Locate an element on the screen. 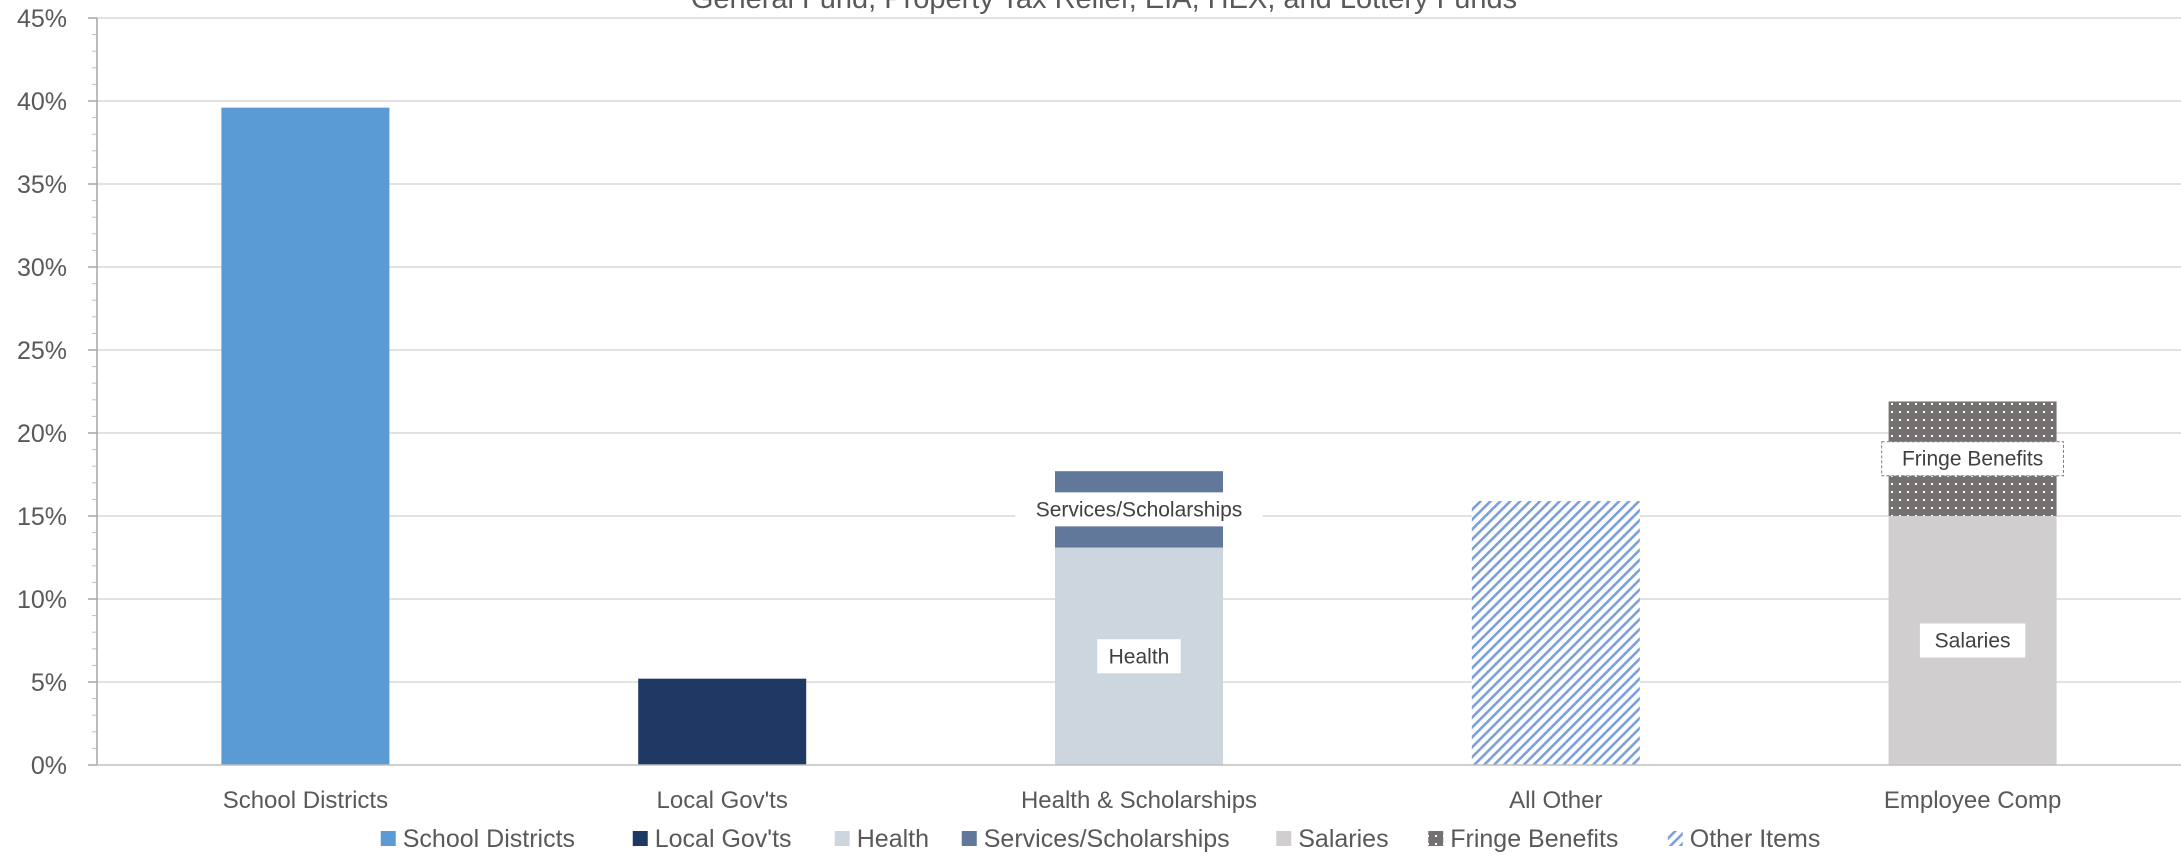 Image resolution: width=2181 pixels, height=861 pixels. legend-label: Health is located at coordinates (893, 839).